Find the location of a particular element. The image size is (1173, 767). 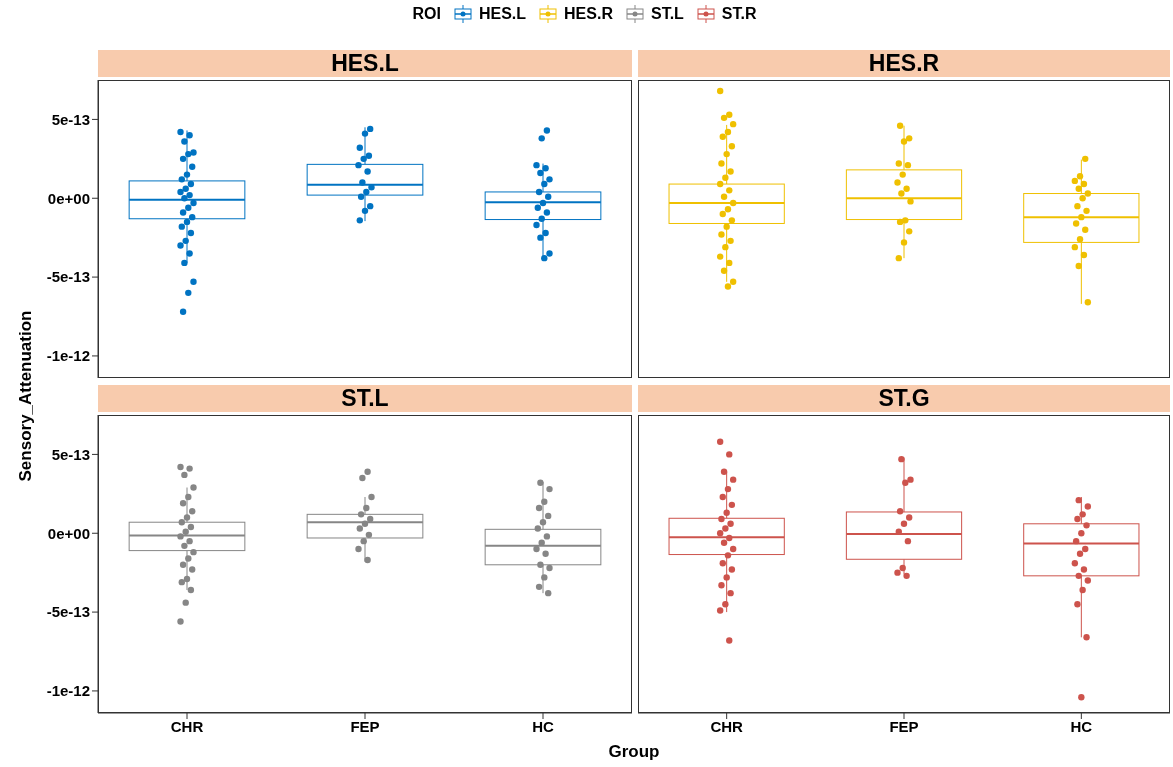

chart-title: ST.G is located at coordinates (904, 398).